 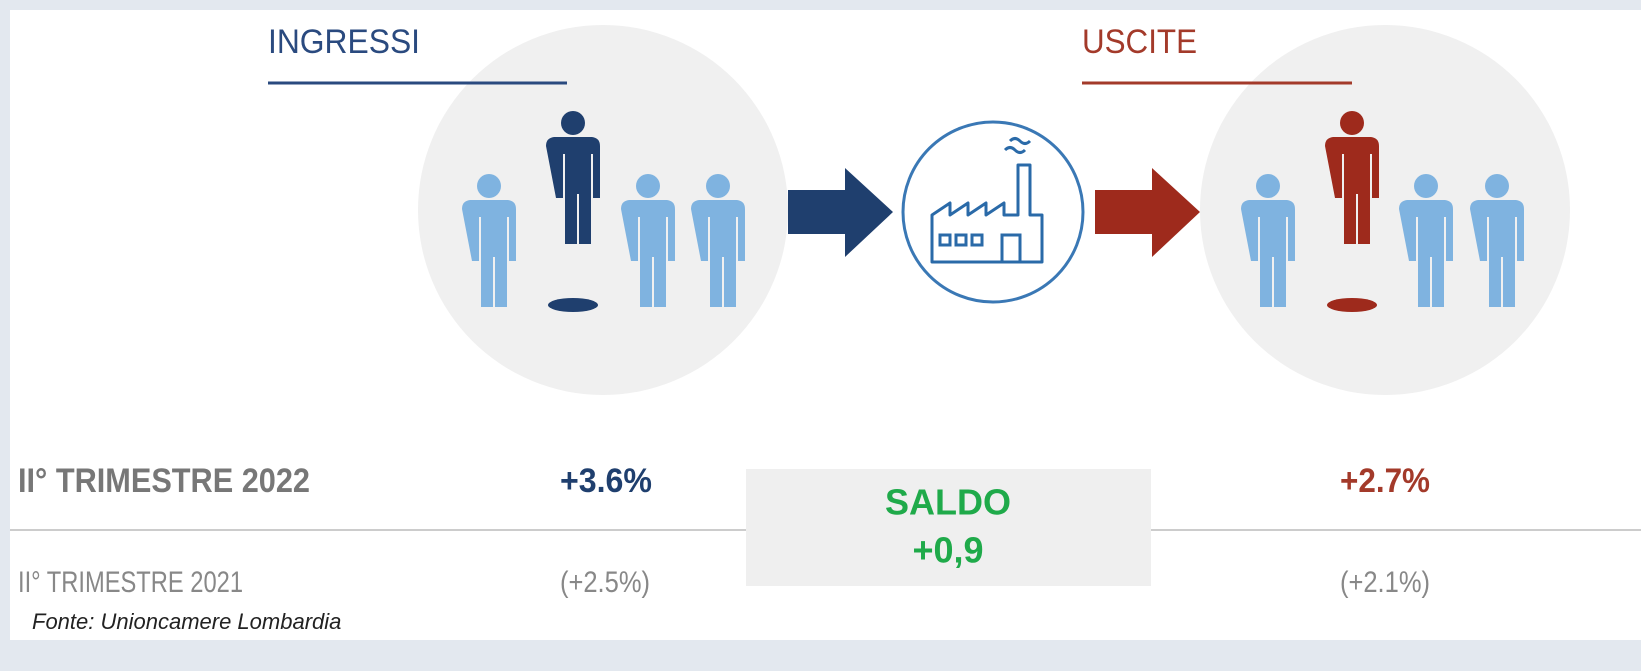 What do you see at coordinates (840, 212) in the screenshot?
I see `arrow-in` at bounding box center [840, 212].